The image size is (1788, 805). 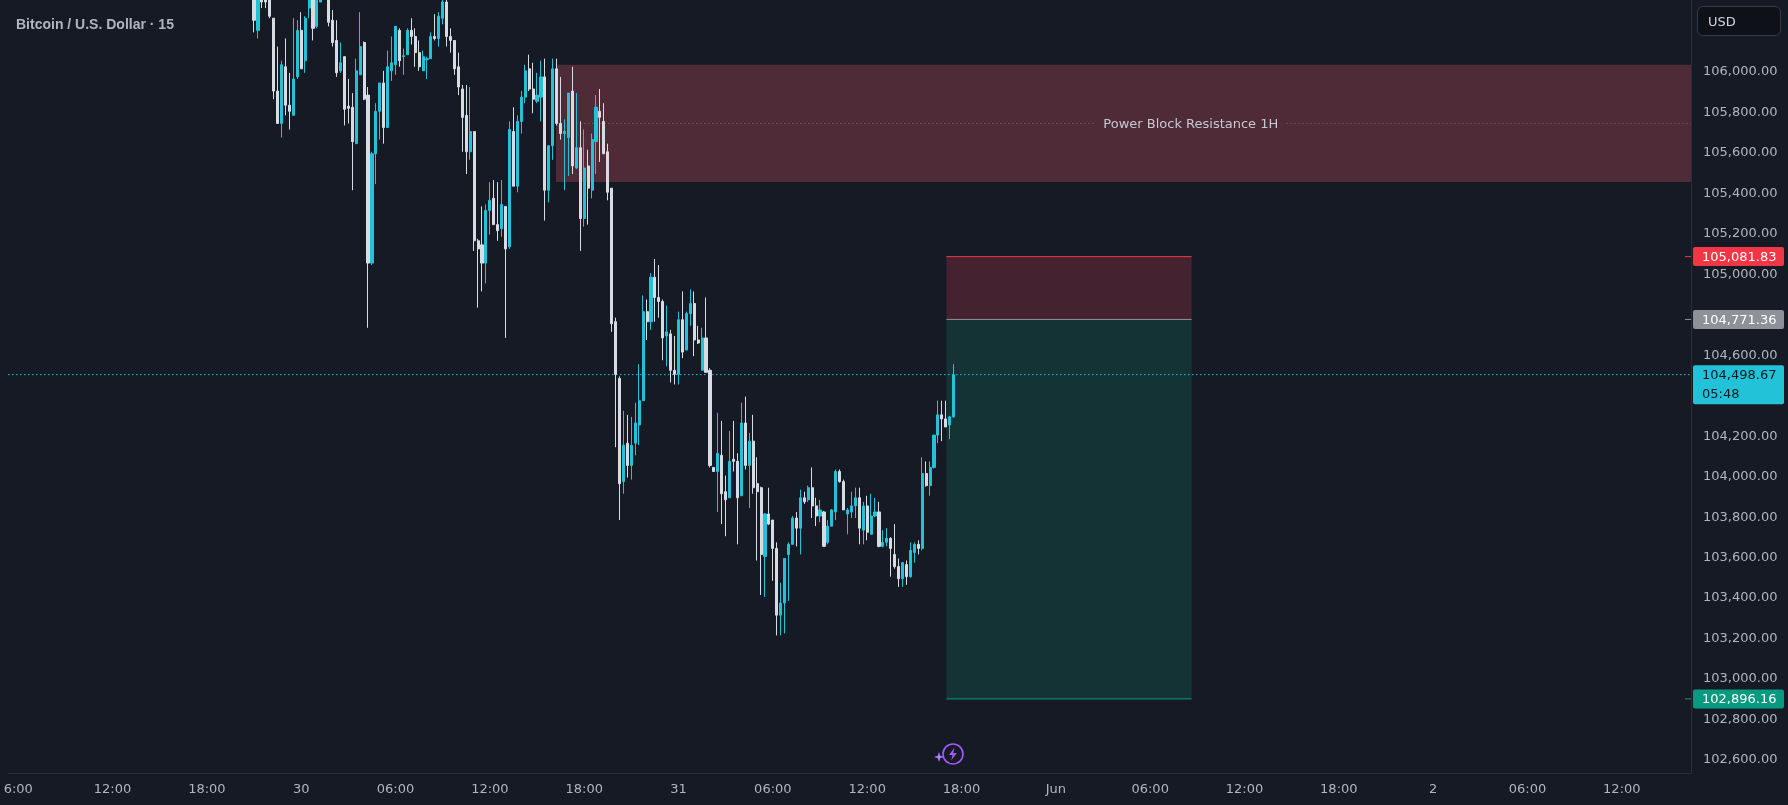 I want to click on x-tick-label: 6:00, so click(x=18, y=788).